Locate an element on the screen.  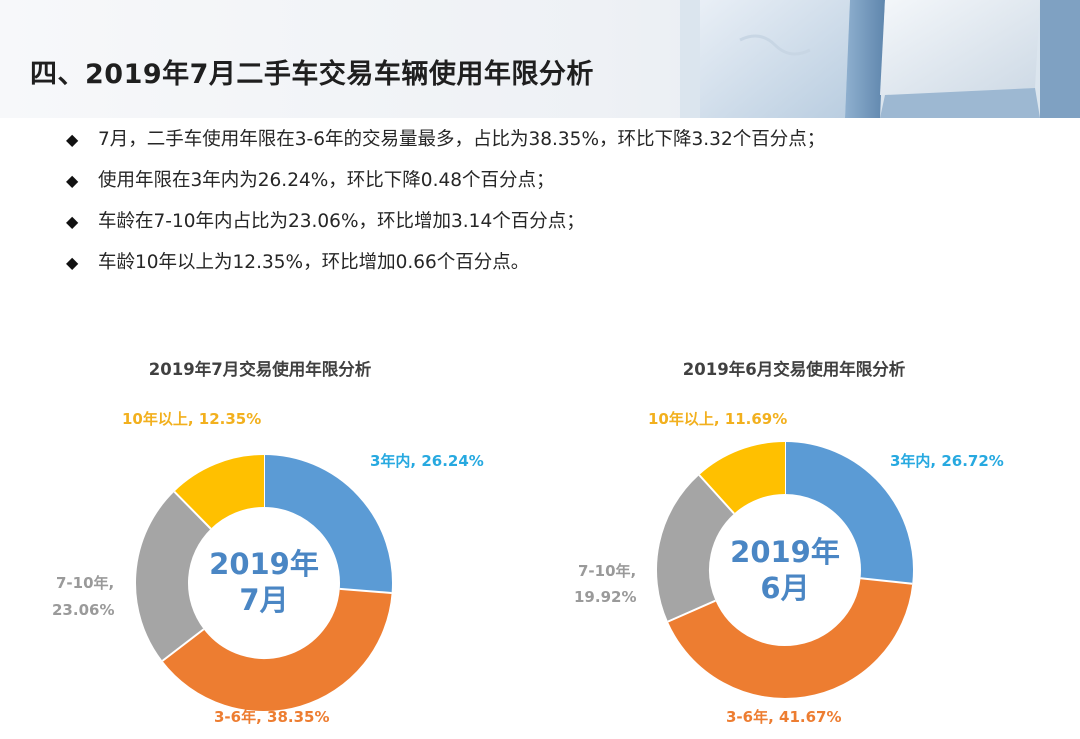
chart-title: 2019年6月交易使用年限分析 is located at coordinates (794, 369).